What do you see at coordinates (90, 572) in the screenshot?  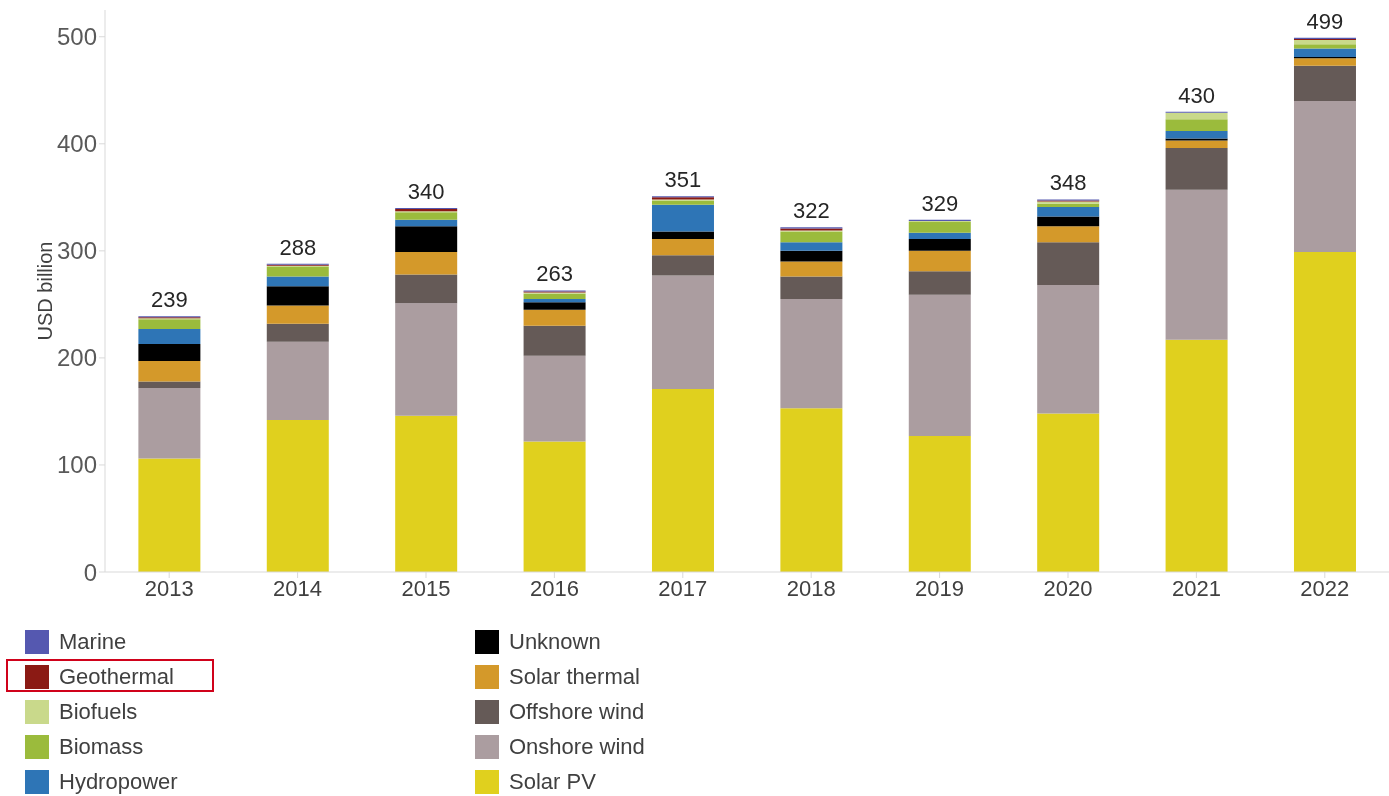 I see `y-tick-label: 0` at bounding box center [90, 572].